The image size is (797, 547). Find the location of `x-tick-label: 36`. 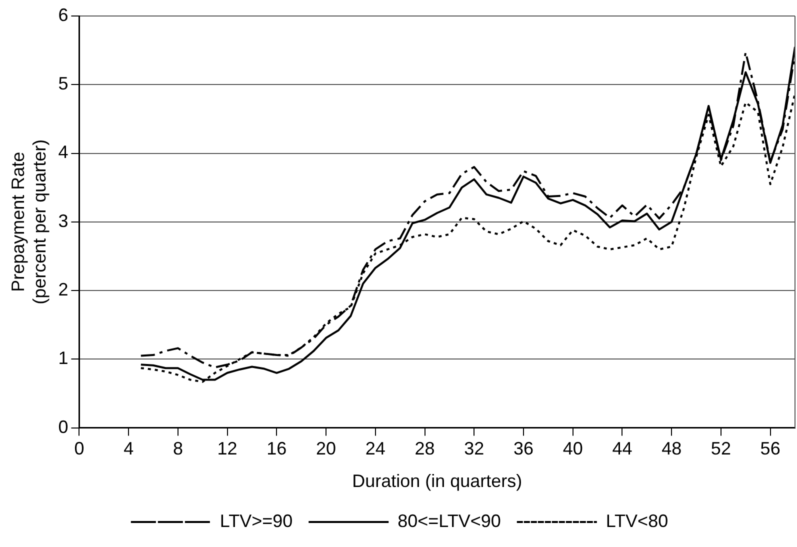

x-tick-label: 36 is located at coordinates (523, 448).